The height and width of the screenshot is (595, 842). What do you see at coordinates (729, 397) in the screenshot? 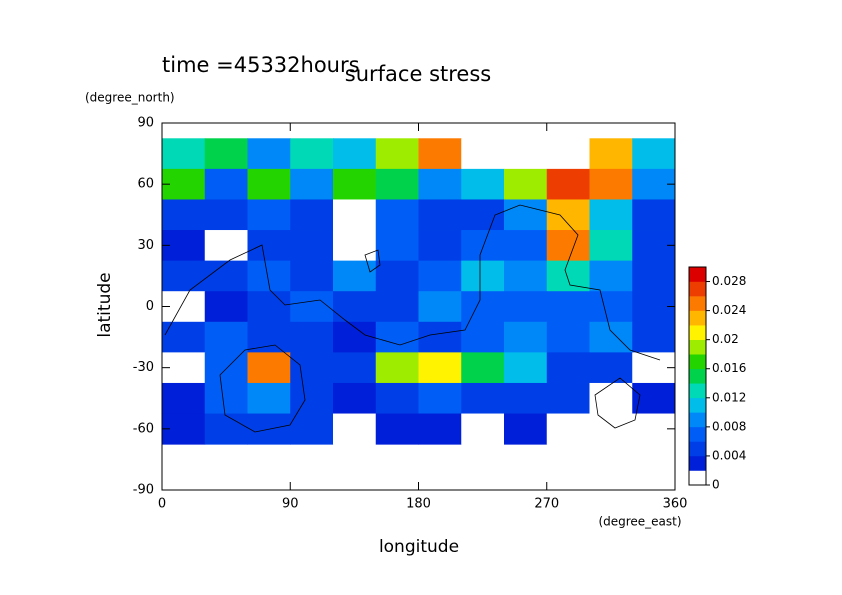
I see `colorbar-tick-label: 0.012` at bounding box center [729, 397].